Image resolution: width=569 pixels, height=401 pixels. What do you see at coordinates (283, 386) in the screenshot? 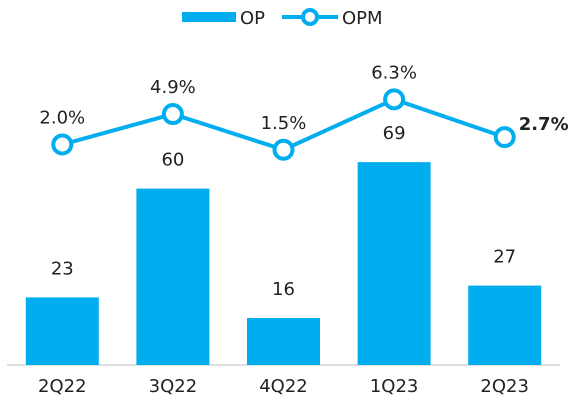
I see `x-tick-label: 4Q22` at bounding box center [283, 386].